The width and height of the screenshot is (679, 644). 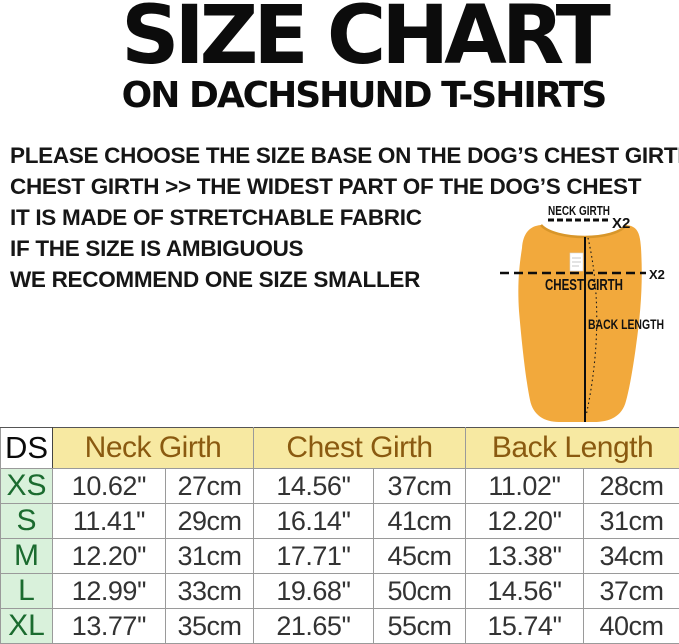 I want to click on value-cell: 15.74'', so click(x=525, y=626).